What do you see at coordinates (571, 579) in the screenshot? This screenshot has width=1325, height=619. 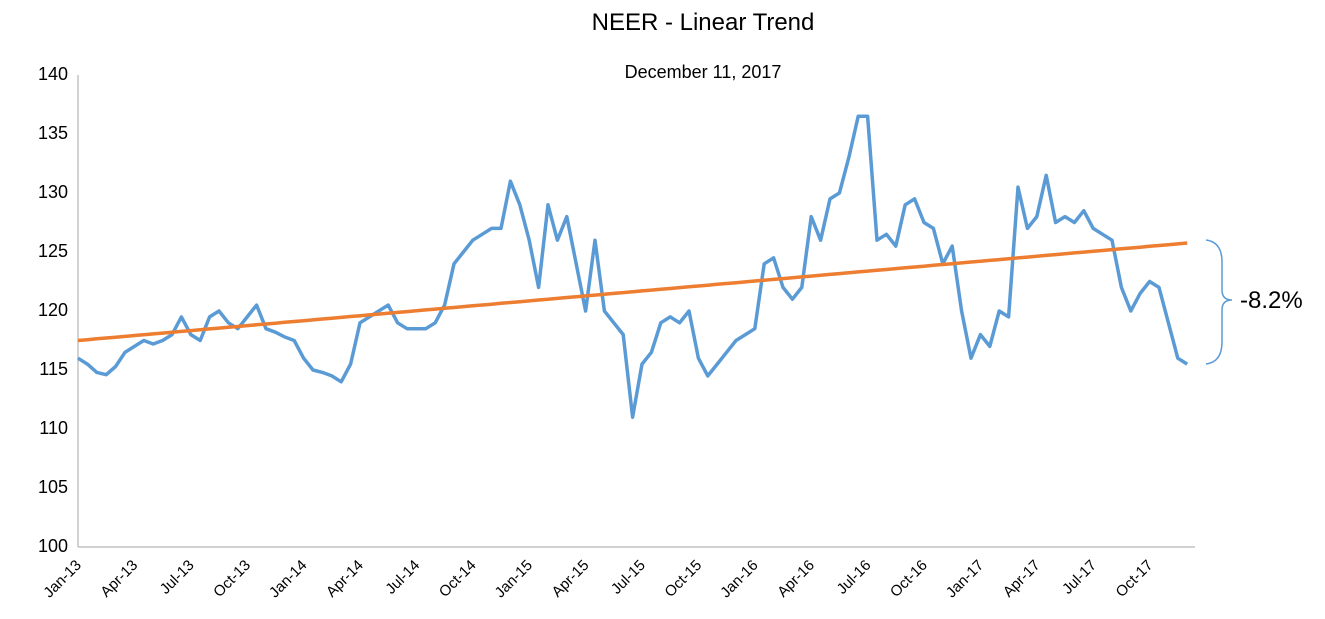 I see `x-tick-label: Apr-15` at bounding box center [571, 579].